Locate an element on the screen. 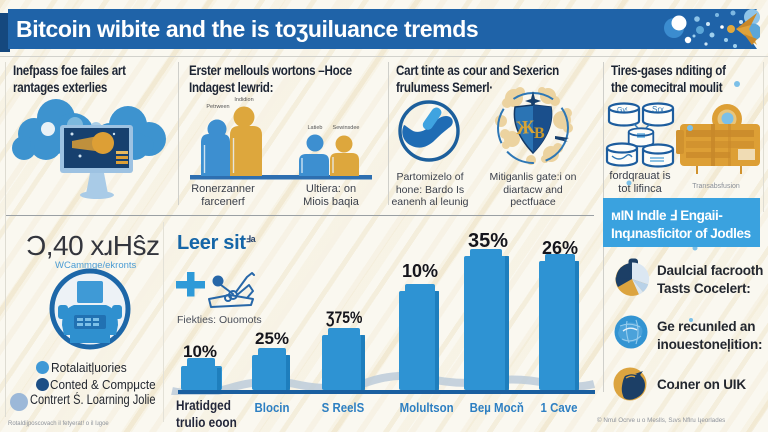 The height and width of the screenshot is (432, 768). svg-text: Ж is located at coordinates (525, 128).